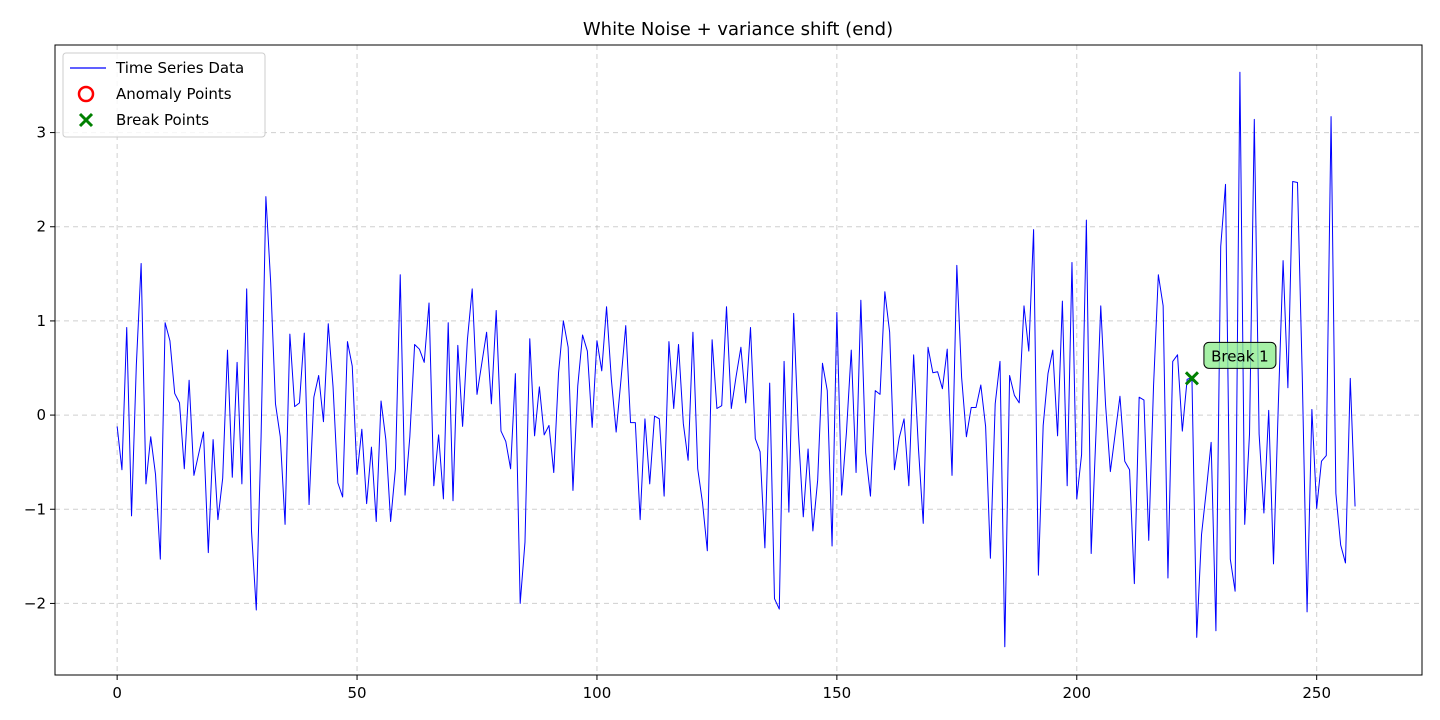 The width and height of the screenshot is (1440, 720). I want to click on y-tick-label: 0, so click(41, 415).